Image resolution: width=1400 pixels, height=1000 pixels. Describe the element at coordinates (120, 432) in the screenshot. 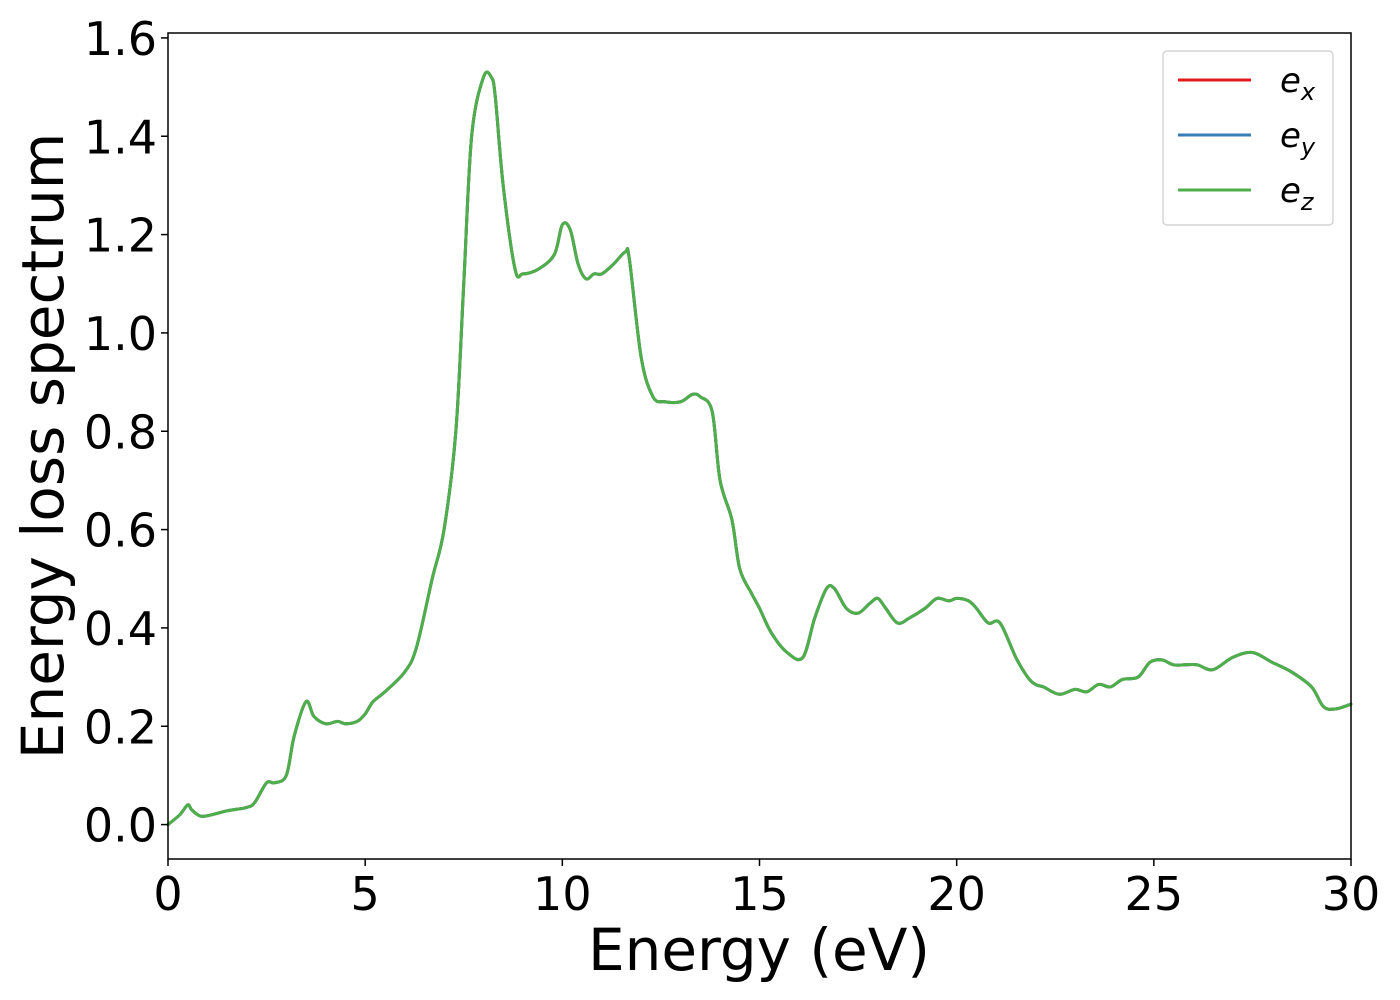

I see `y-tick-label: 0.8` at that location.